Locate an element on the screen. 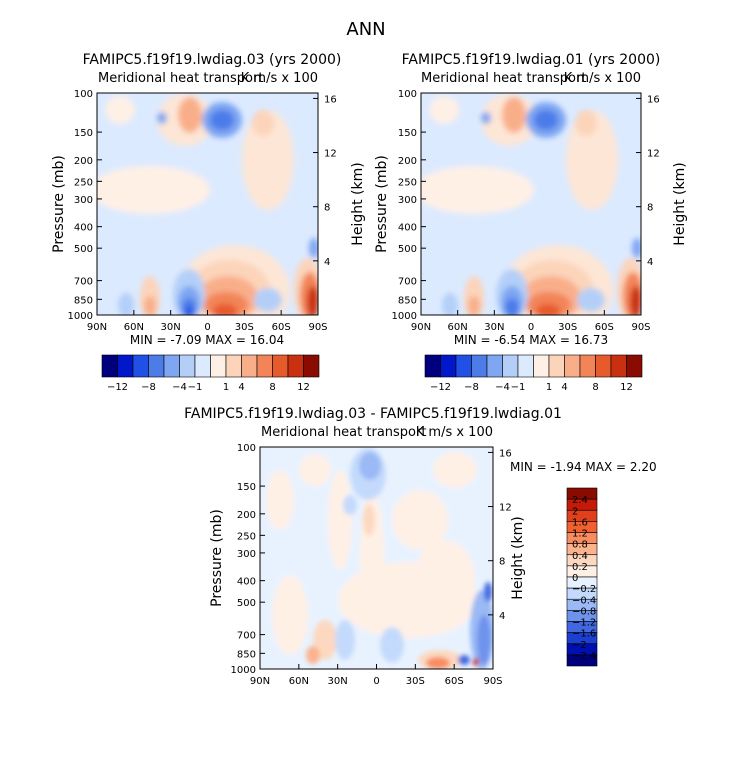 This screenshot has height=762, width=733. colorbar-label: 2.4 is located at coordinates (580, 500).